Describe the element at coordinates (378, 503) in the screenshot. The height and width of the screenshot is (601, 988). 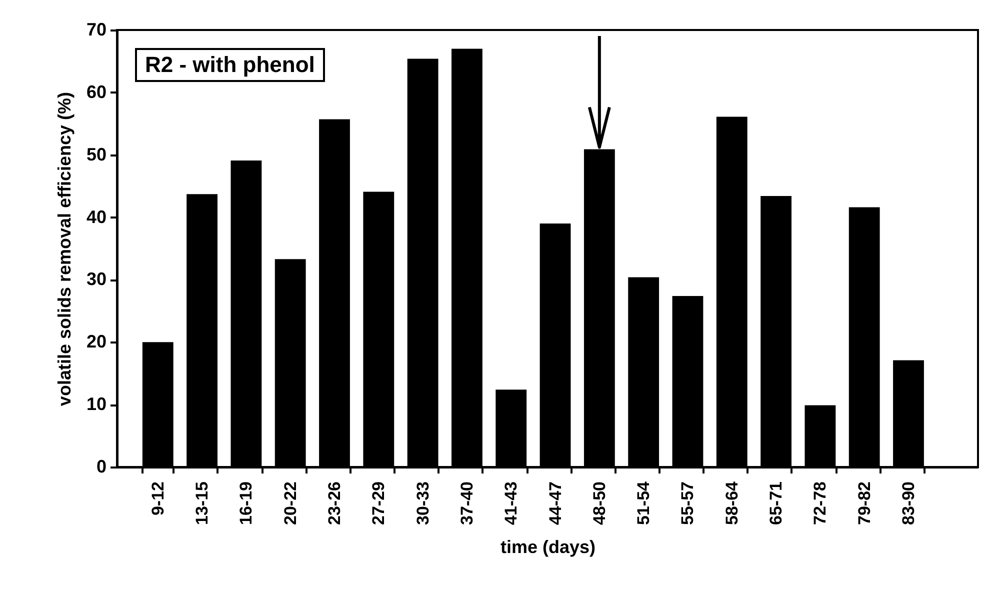
I see `x-tick-label: 27-29` at that location.